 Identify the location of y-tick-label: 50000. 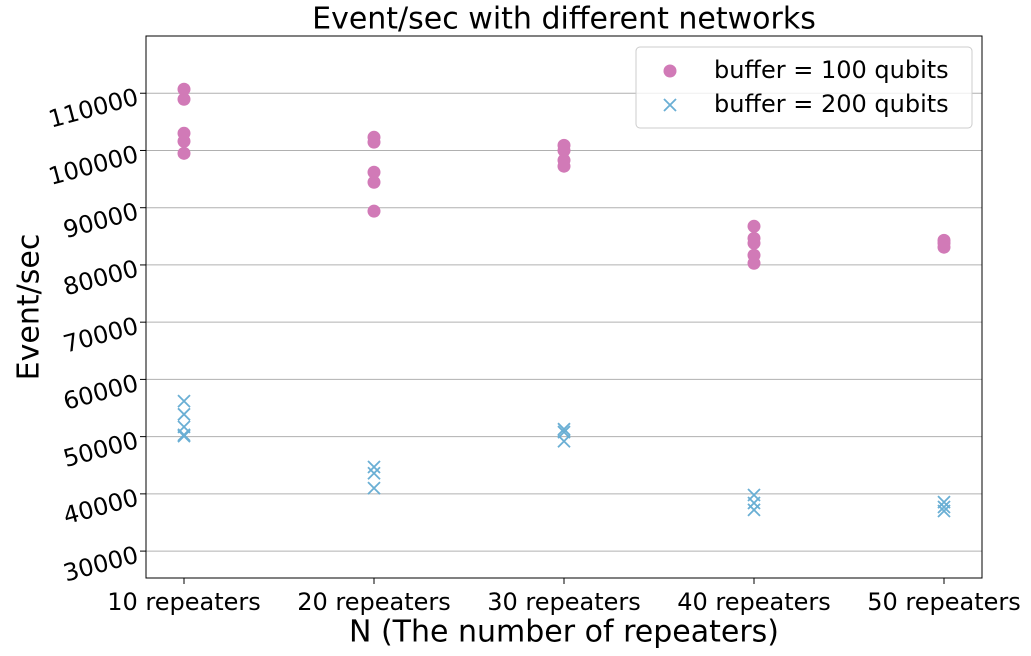
(100, 449).